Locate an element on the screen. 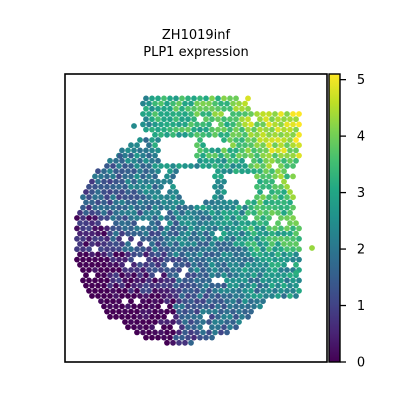 This screenshot has height=400, width=400. colorbar-tick-label-5: 5 is located at coordinates (361, 80).